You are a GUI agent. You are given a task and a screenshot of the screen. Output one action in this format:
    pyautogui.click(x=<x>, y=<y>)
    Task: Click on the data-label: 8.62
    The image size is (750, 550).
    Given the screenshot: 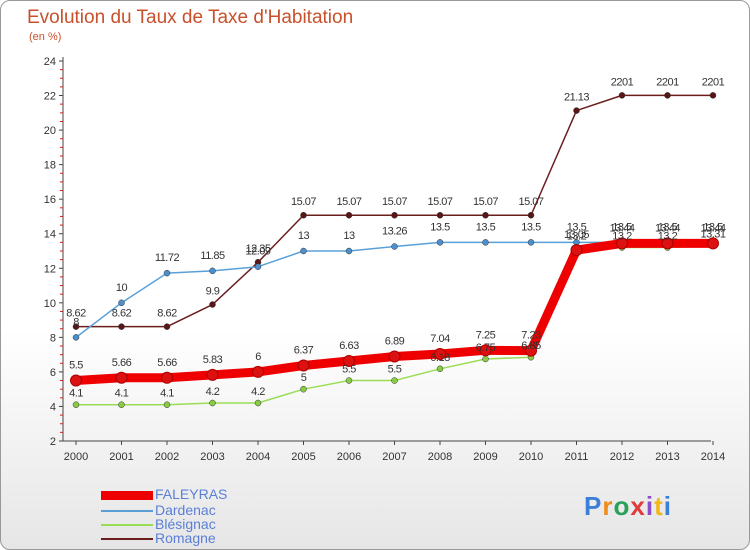 What is the action you would take?
    pyautogui.click(x=167, y=314)
    